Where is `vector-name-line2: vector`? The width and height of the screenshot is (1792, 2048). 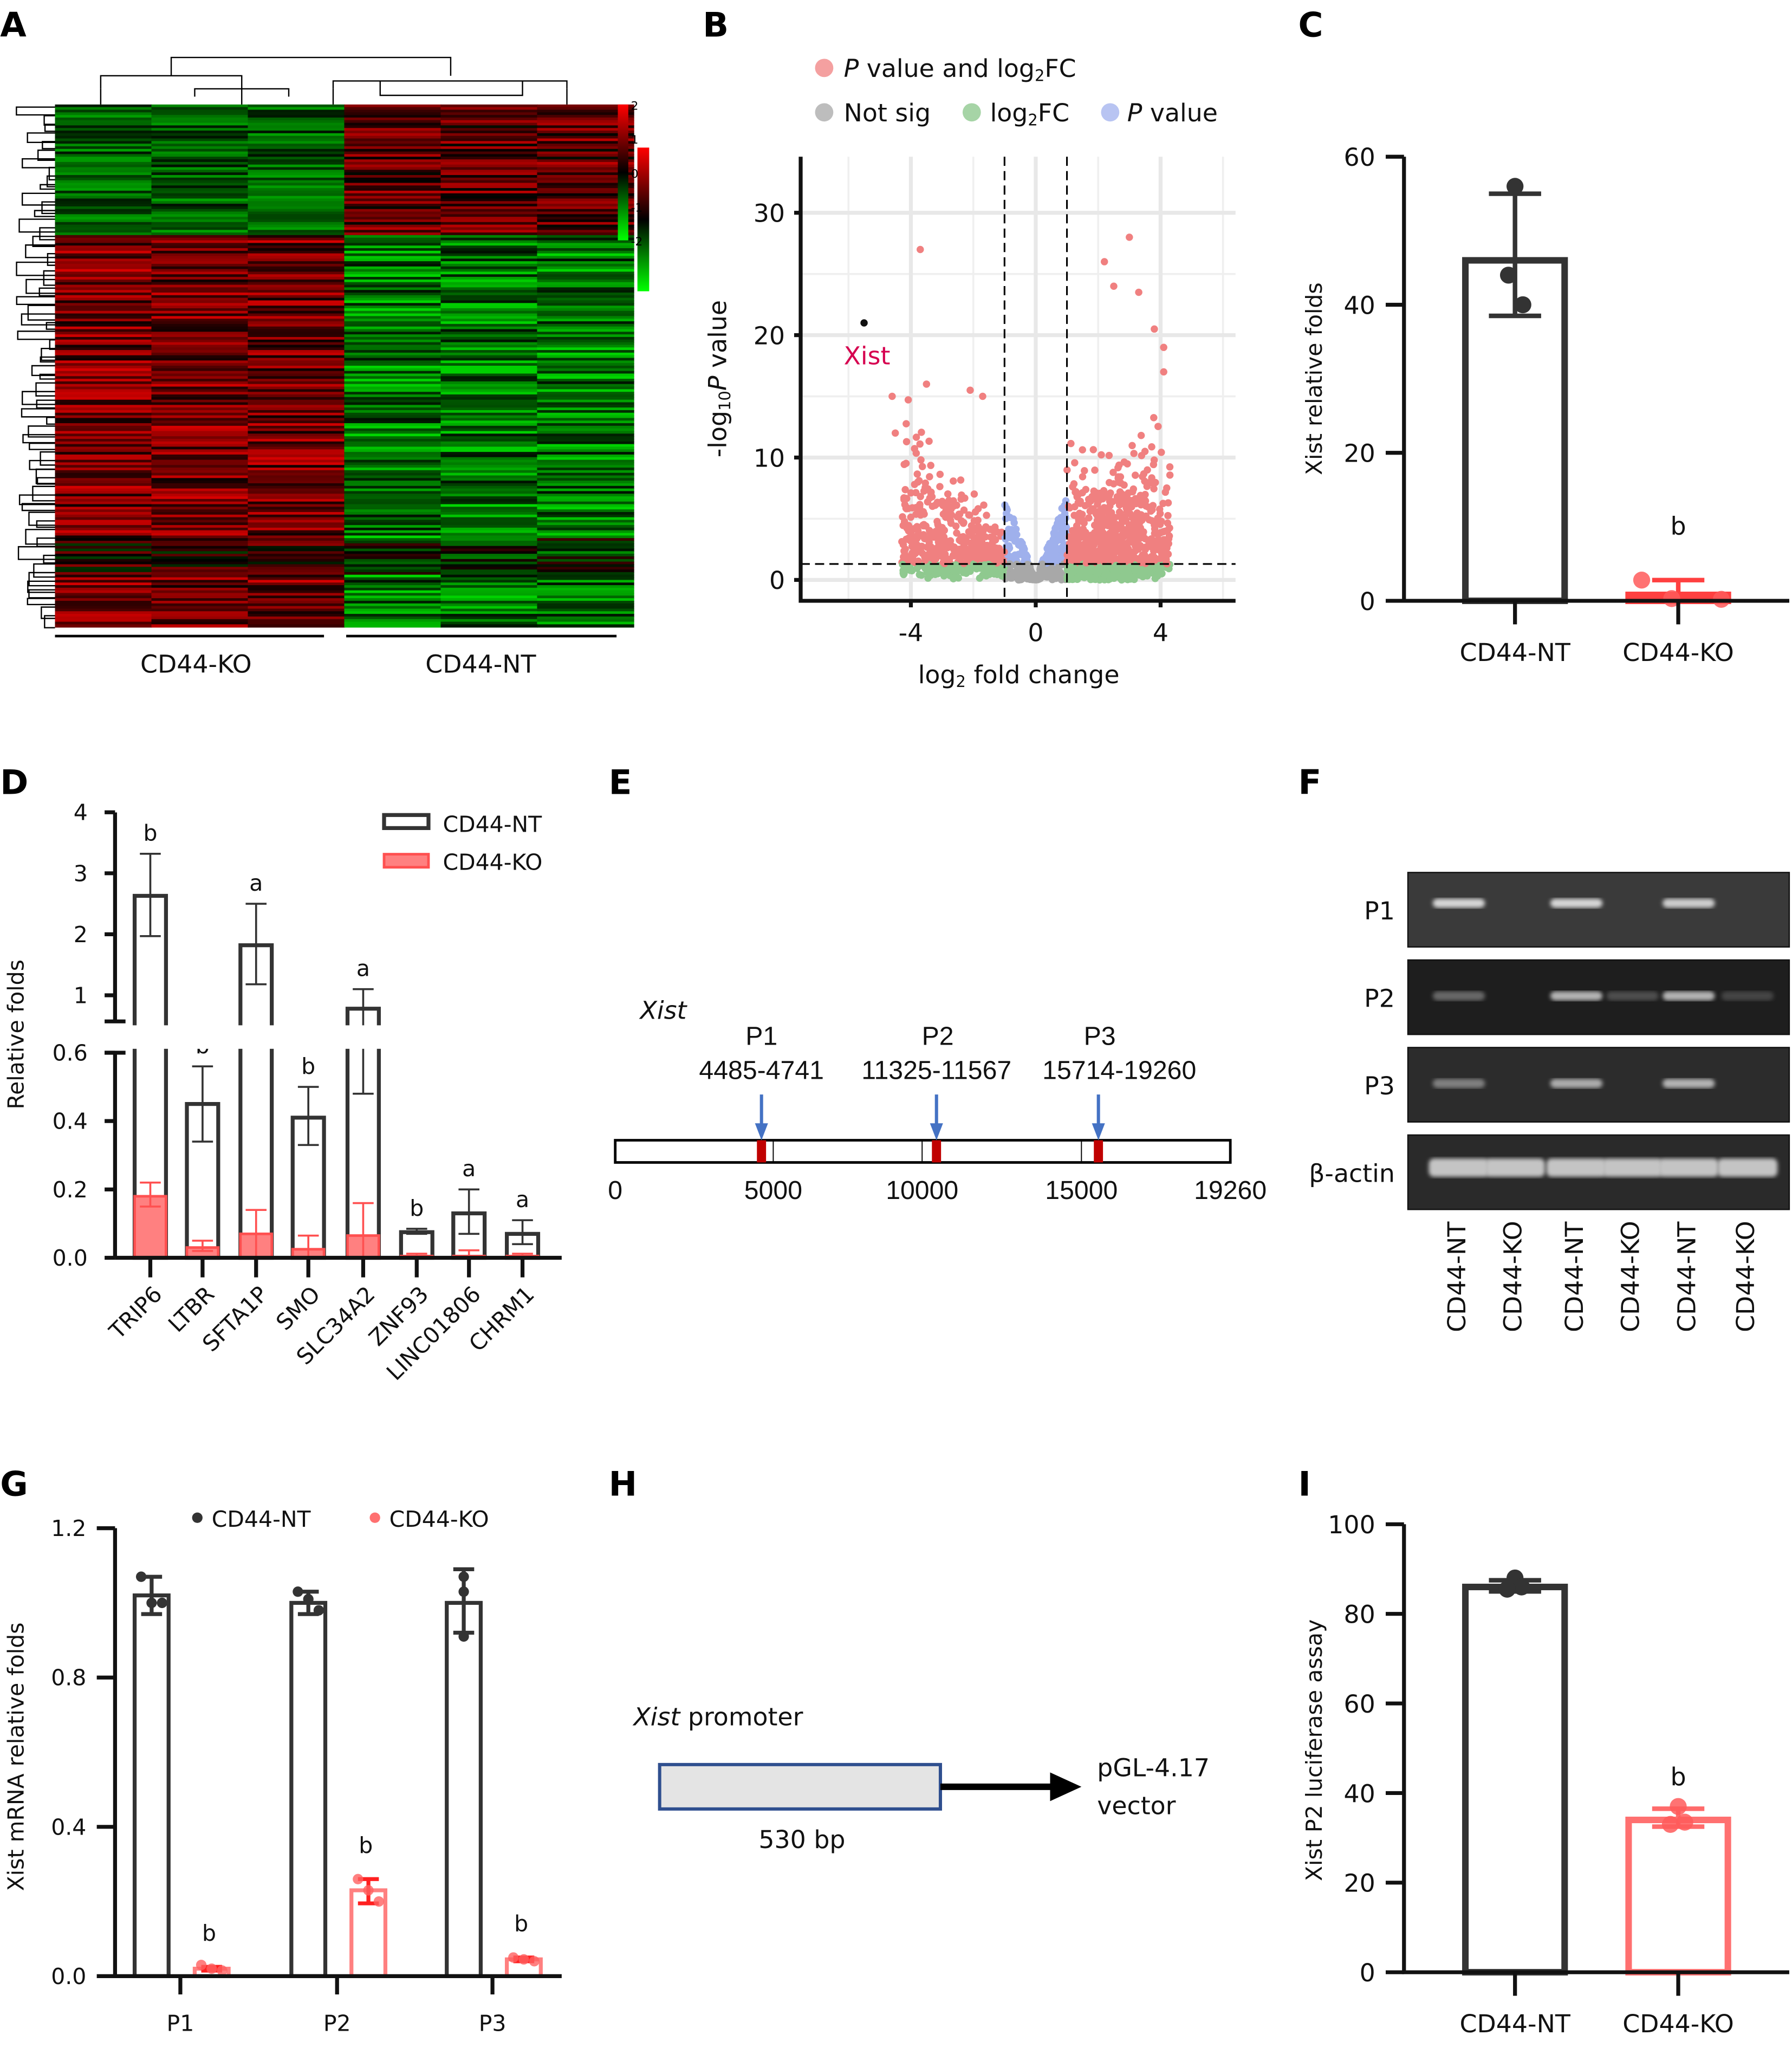
vector-name-line2: vector is located at coordinates (1136, 1806).